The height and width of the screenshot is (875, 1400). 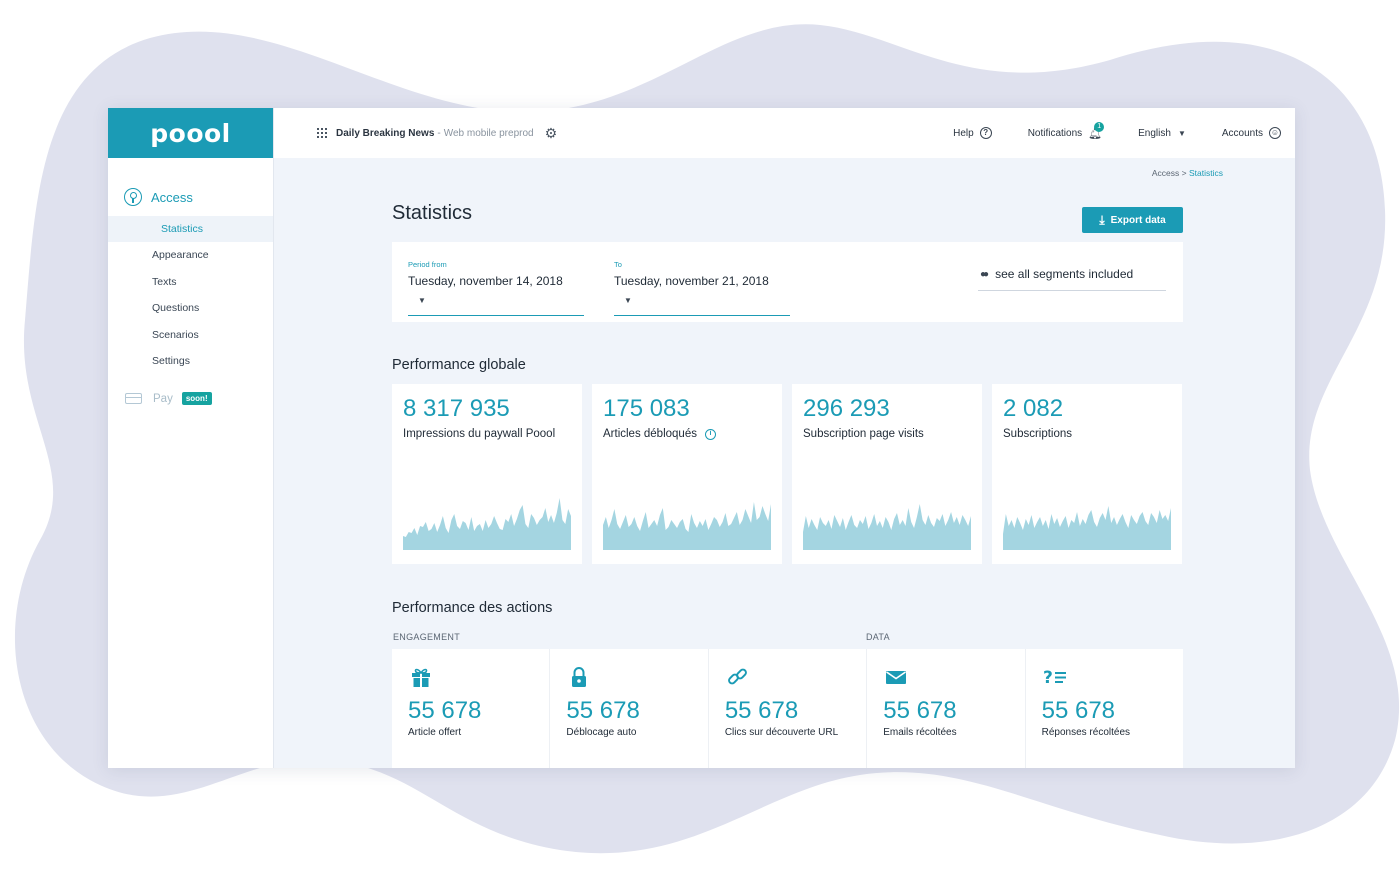 What do you see at coordinates (198, 197) in the screenshot?
I see `sidebar-section-access: Access` at bounding box center [198, 197].